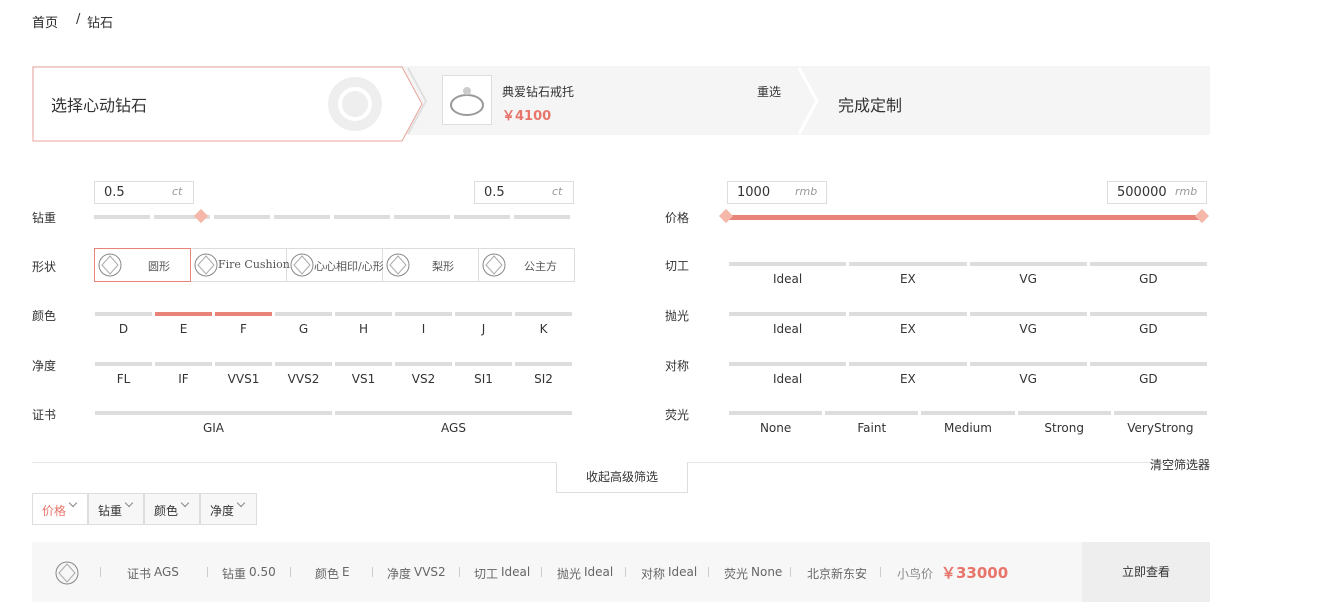 The height and width of the screenshot is (611, 1320). I want to click on option-label: J, so click(483, 329).